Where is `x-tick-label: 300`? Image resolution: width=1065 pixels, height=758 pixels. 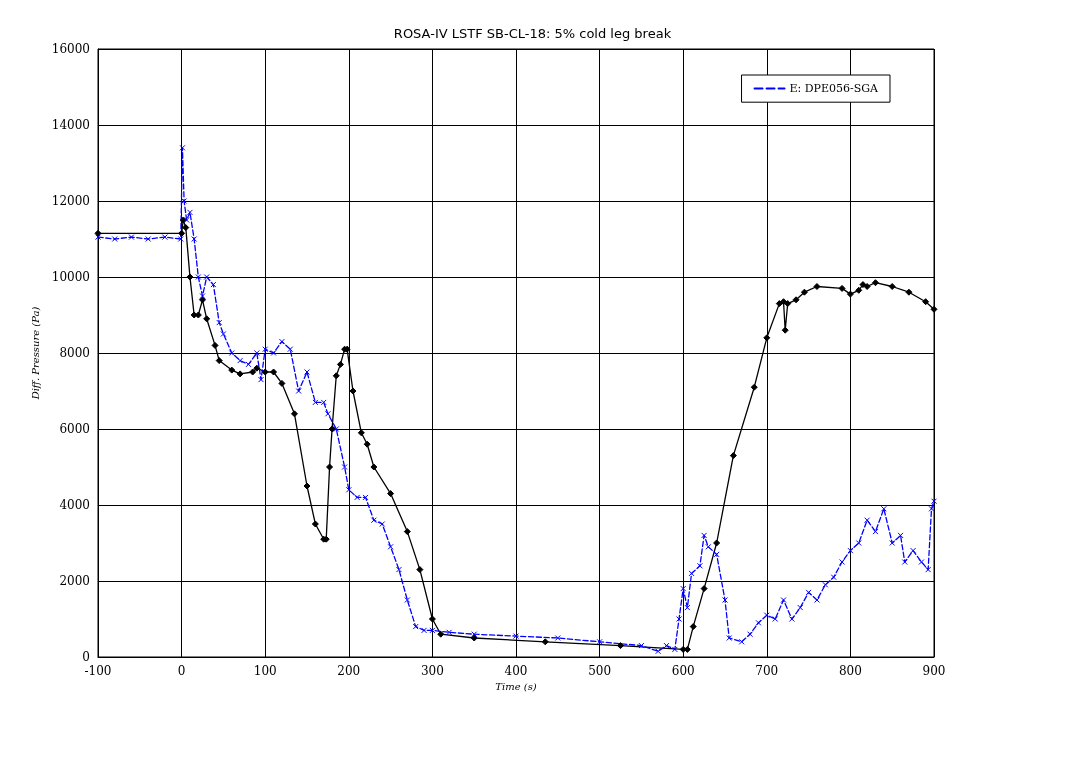 x-tick-label: 300 is located at coordinates (432, 671).